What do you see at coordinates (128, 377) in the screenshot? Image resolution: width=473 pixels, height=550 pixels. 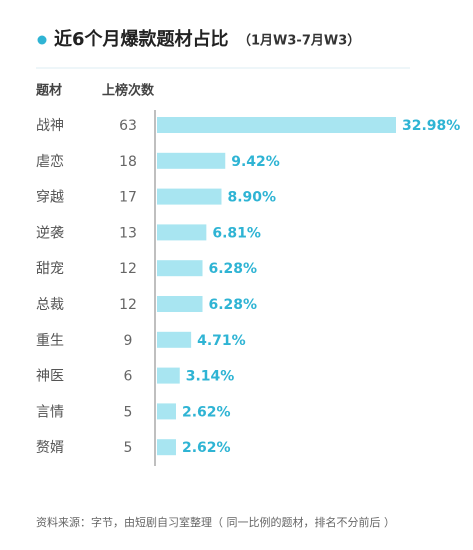 I see `count-label: 6` at bounding box center [128, 377].